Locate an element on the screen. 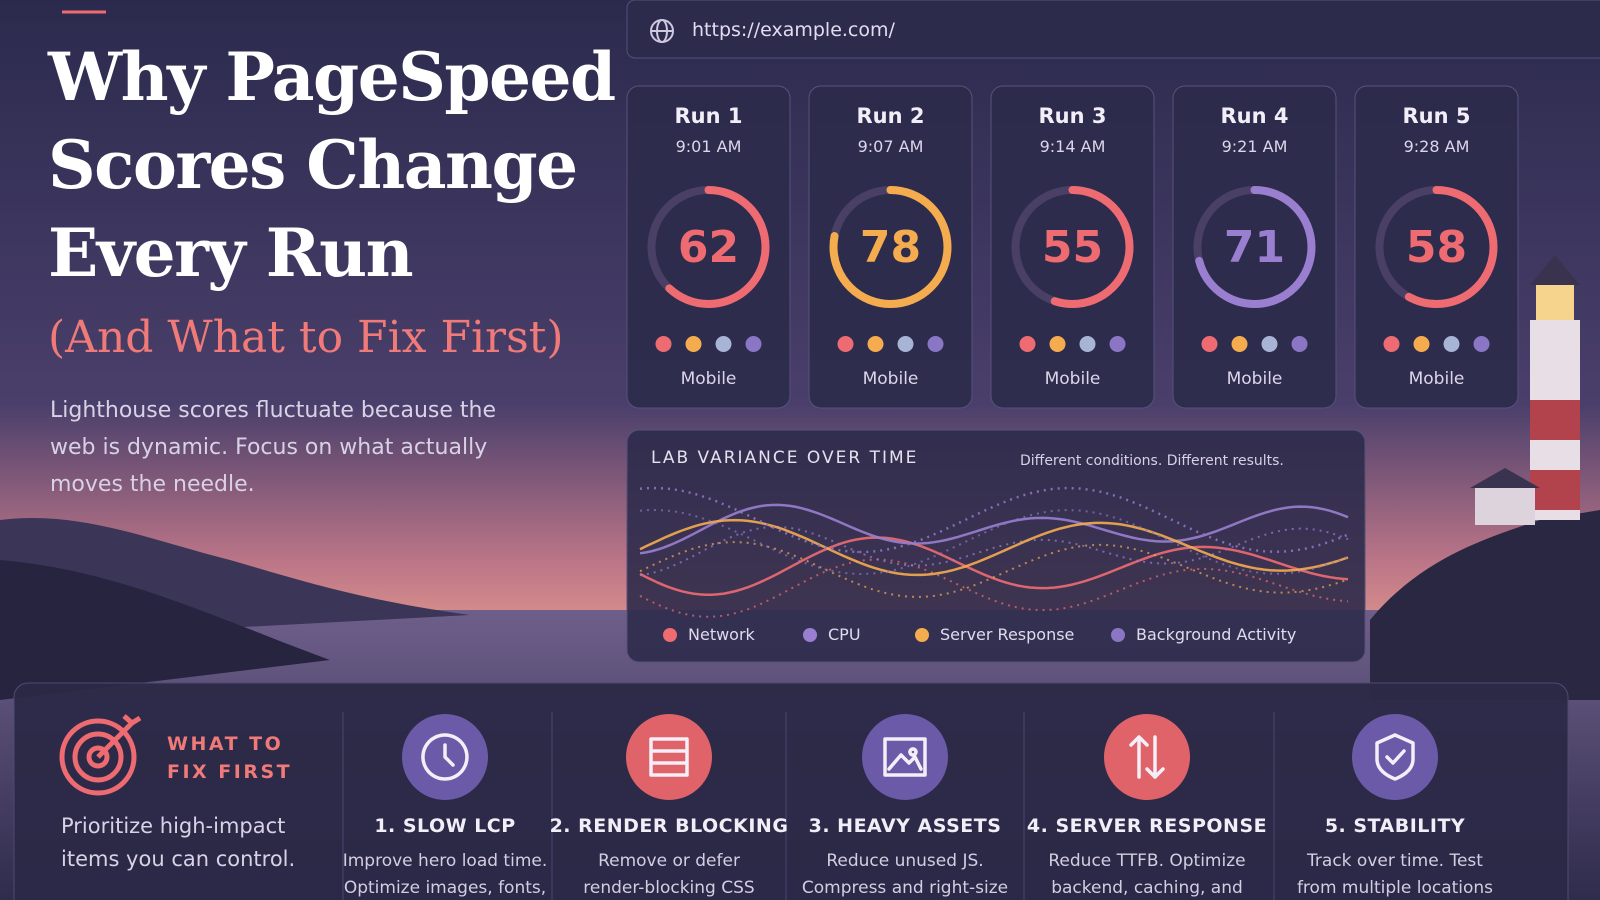 This screenshot has height=900, width=1600. run-time: 9:28 AM is located at coordinates (1436, 146).